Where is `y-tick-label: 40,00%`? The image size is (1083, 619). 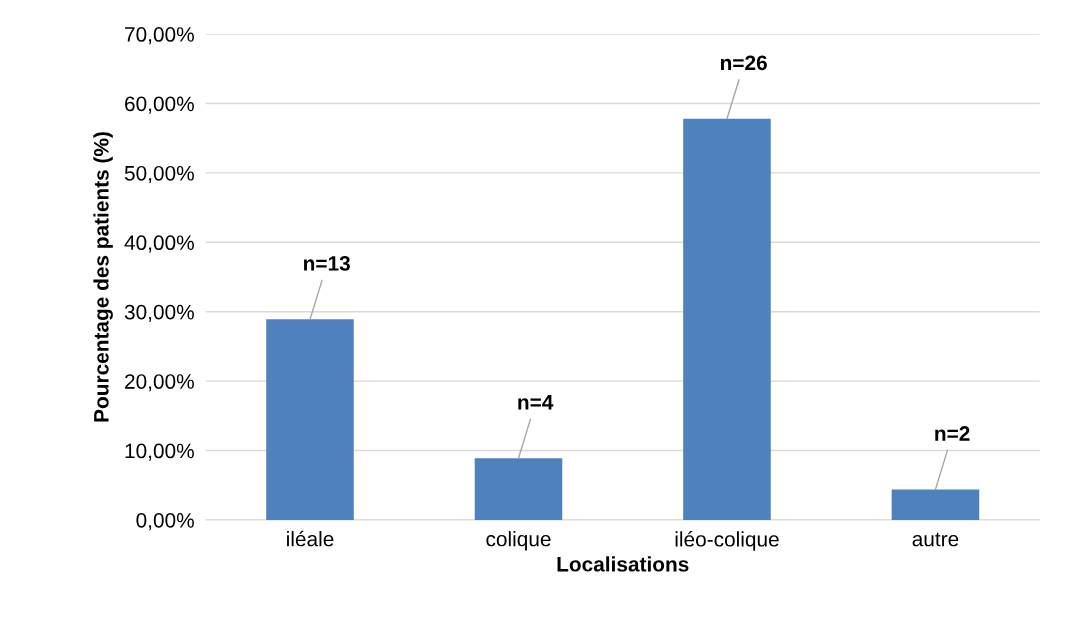
y-tick-label: 40,00% is located at coordinates (159, 244).